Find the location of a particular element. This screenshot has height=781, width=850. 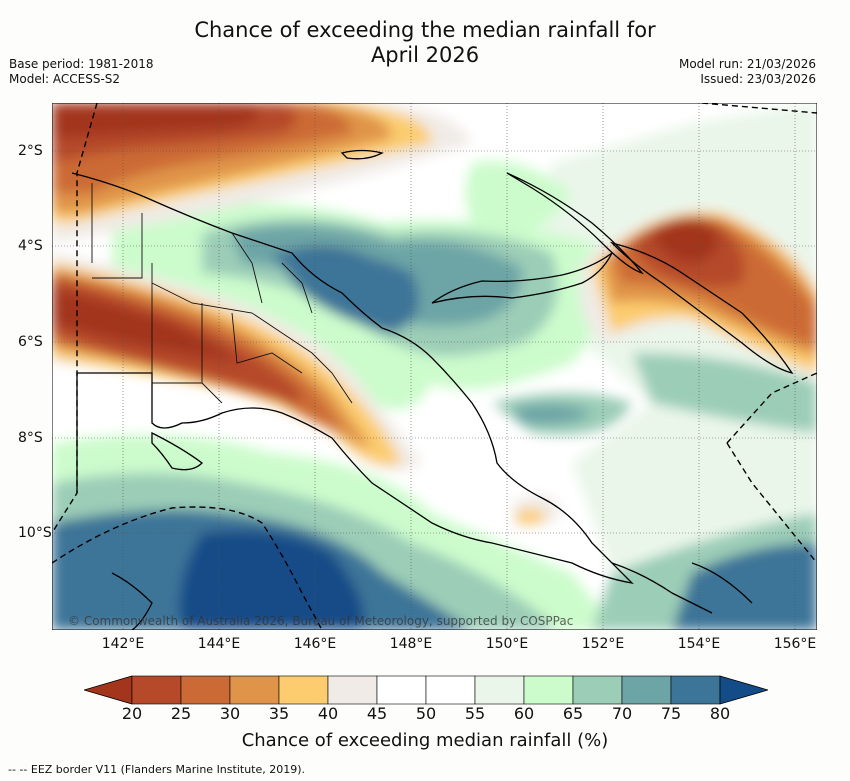

lat-label-10s: 10°S is located at coordinates (35, 533).